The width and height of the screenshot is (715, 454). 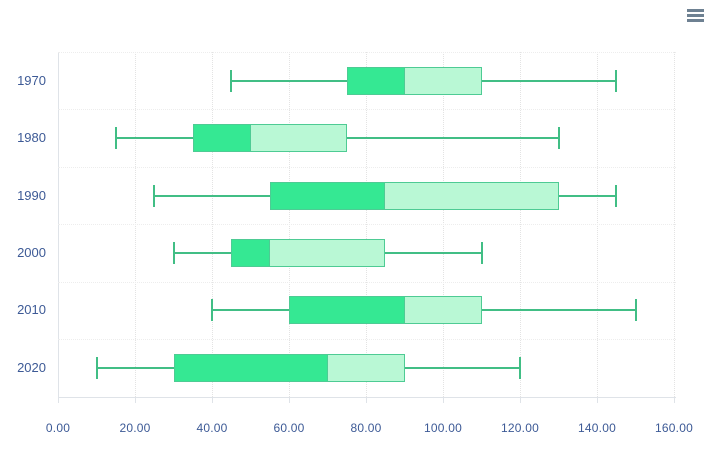 I want to click on x-axis-label: 60.00, so click(x=289, y=428).